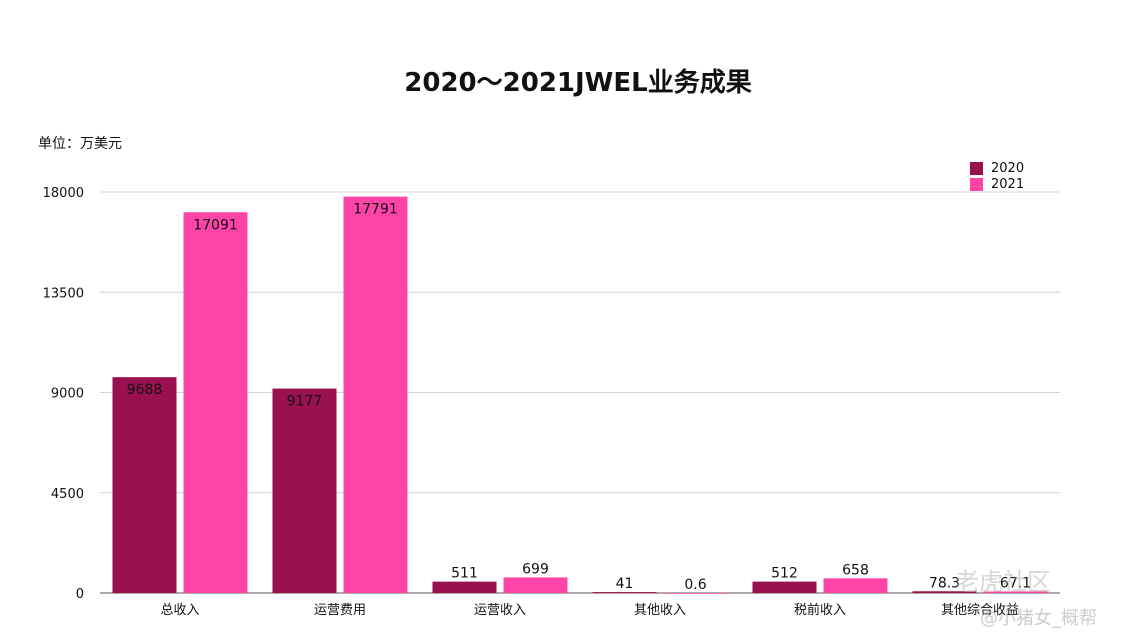 The image size is (1130, 642). Describe the element at coordinates (1038, 618) in the screenshot. I see `watermark-sub: @小猪女_概帮` at that location.